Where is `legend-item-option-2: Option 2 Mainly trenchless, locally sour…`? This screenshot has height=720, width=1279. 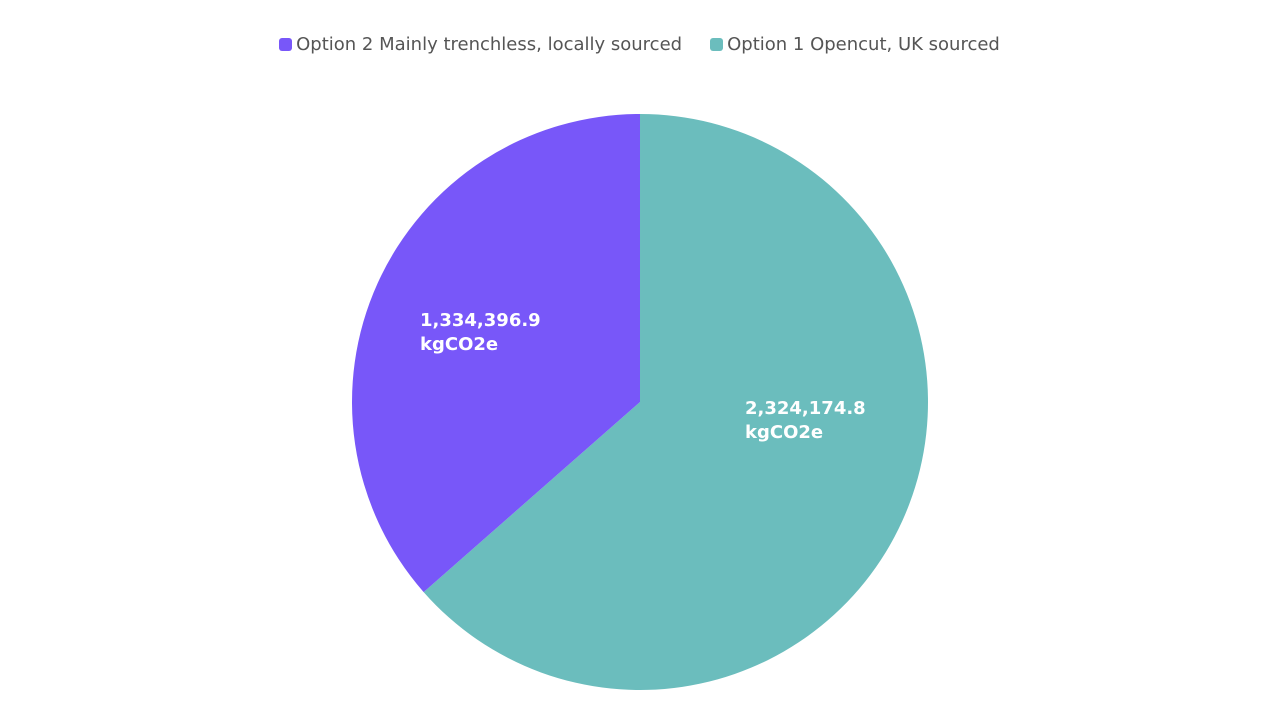 legend-item-option-2: Option 2 Mainly trenchless, locally sour… is located at coordinates (480, 44).